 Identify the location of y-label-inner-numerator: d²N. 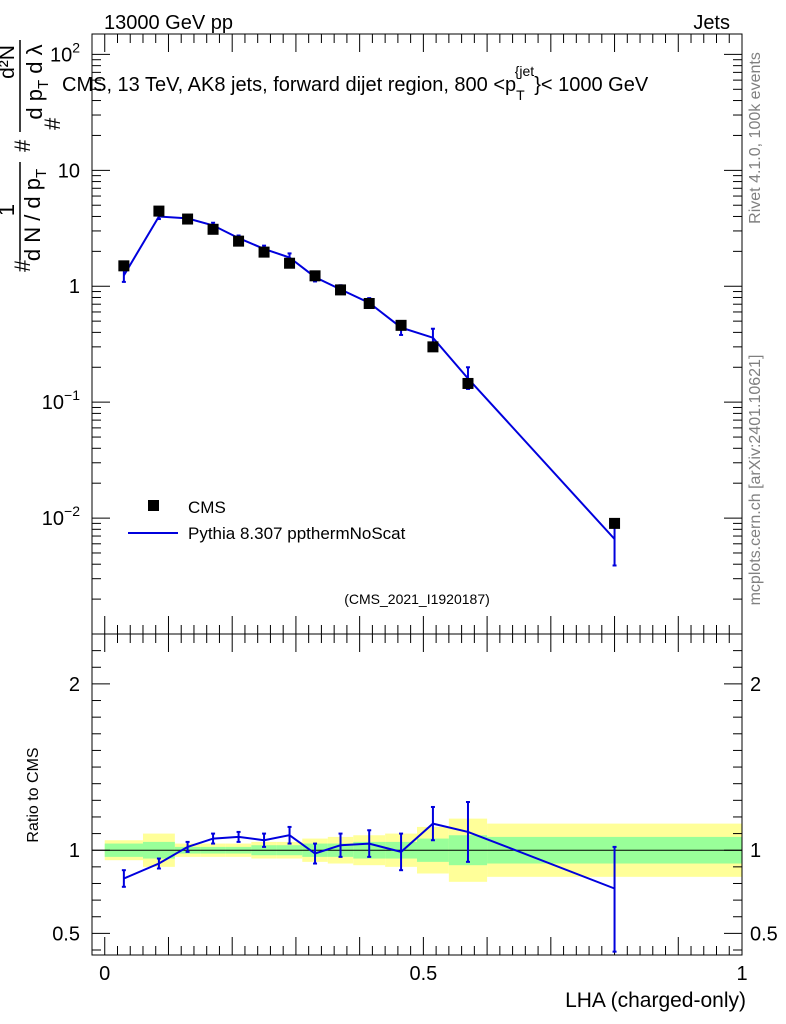
(9, 62).